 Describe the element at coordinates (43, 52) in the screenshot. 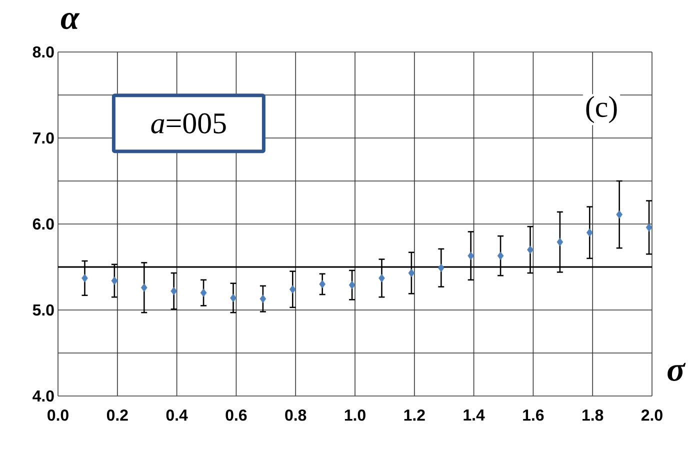

I see `y-tick-label: 8.0` at that location.